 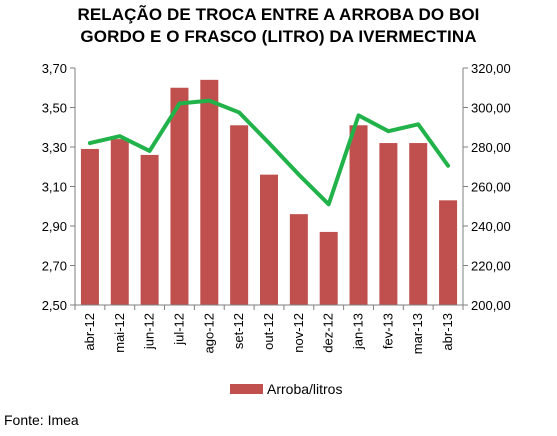 I want to click on x-tick-label-ago-12: ago-12, so click(x=208, y=333).